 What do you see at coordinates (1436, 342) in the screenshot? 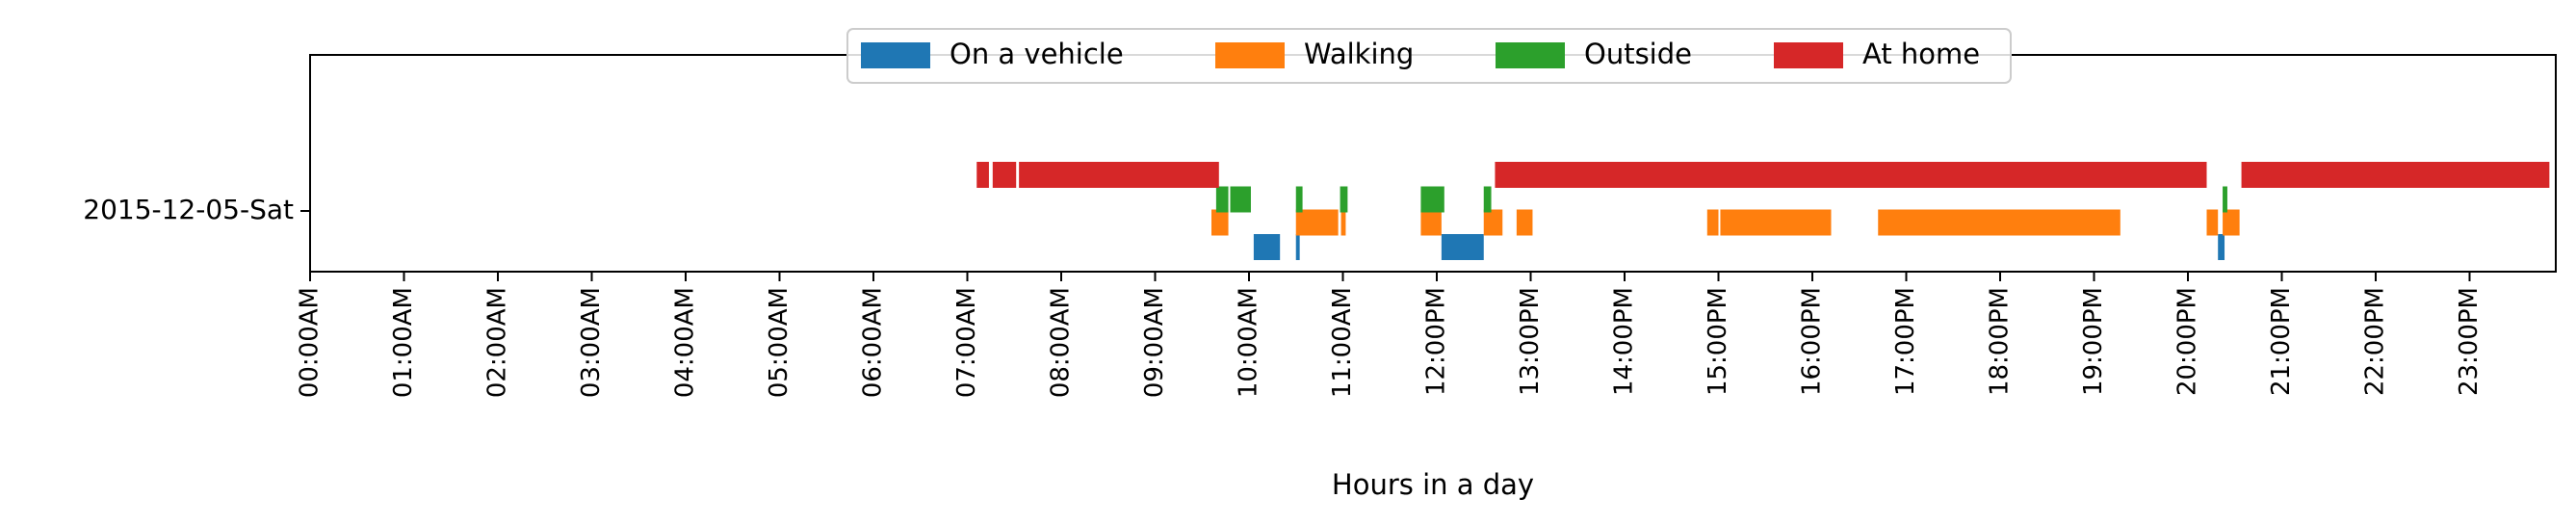
I see `x-tick-label: 12:00PM` at bounding box center [1436, 342].